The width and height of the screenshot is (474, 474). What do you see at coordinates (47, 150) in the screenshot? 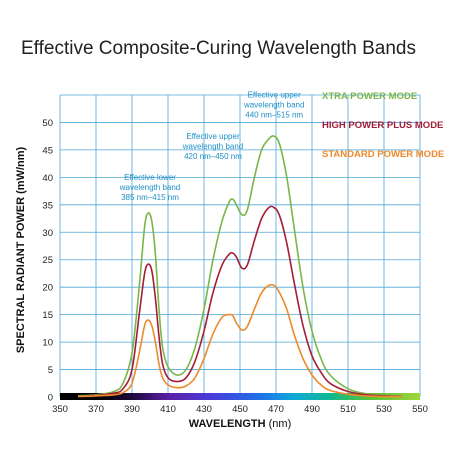
I see `y-tick-label: 45` at bounding box center [47, 150].